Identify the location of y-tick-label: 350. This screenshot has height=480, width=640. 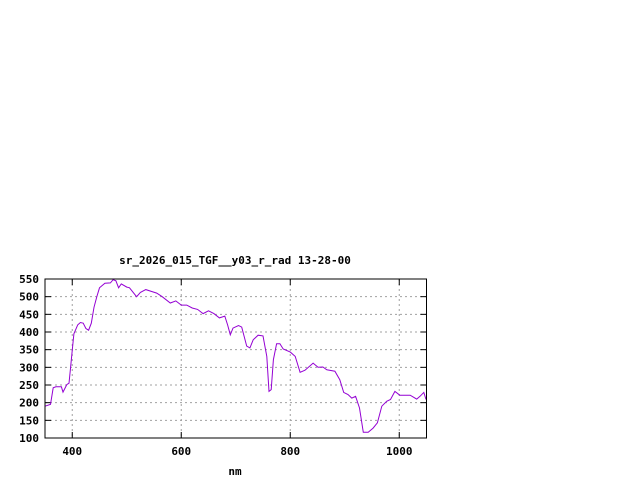
(29, 350).